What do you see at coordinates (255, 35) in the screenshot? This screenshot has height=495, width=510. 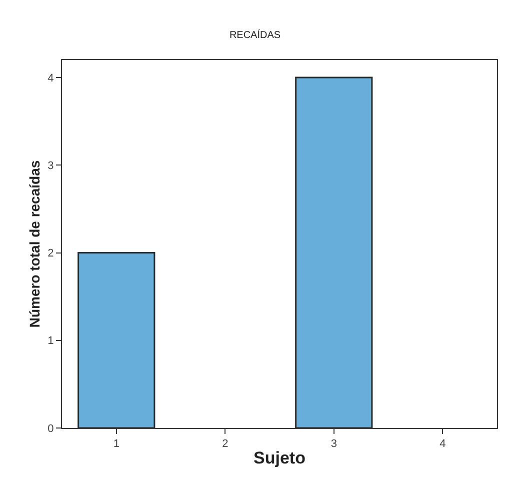 I see `chart-title: RECAÍDAS` at bounding box center [255, 35].